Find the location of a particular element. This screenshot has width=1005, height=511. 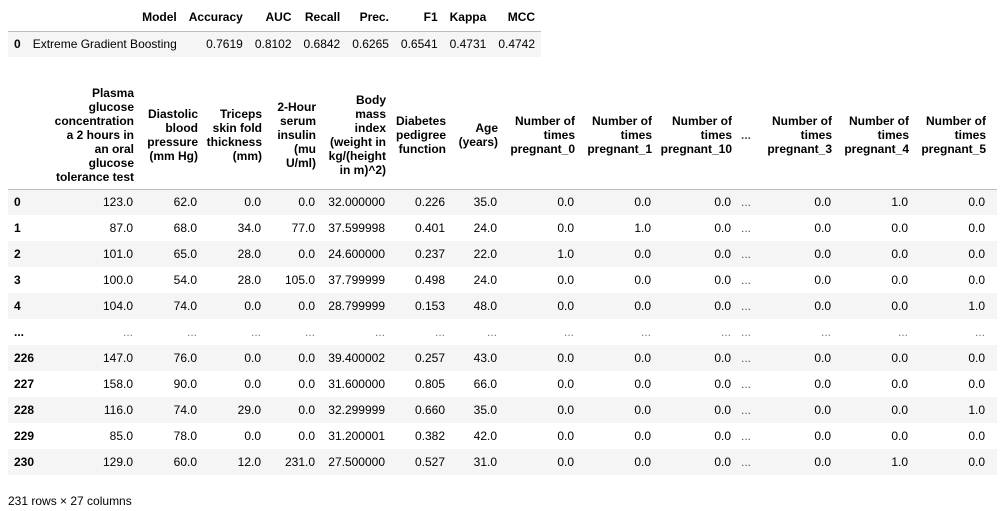

dataframe-cell: 147.0 is located at coordinates (117, 358).